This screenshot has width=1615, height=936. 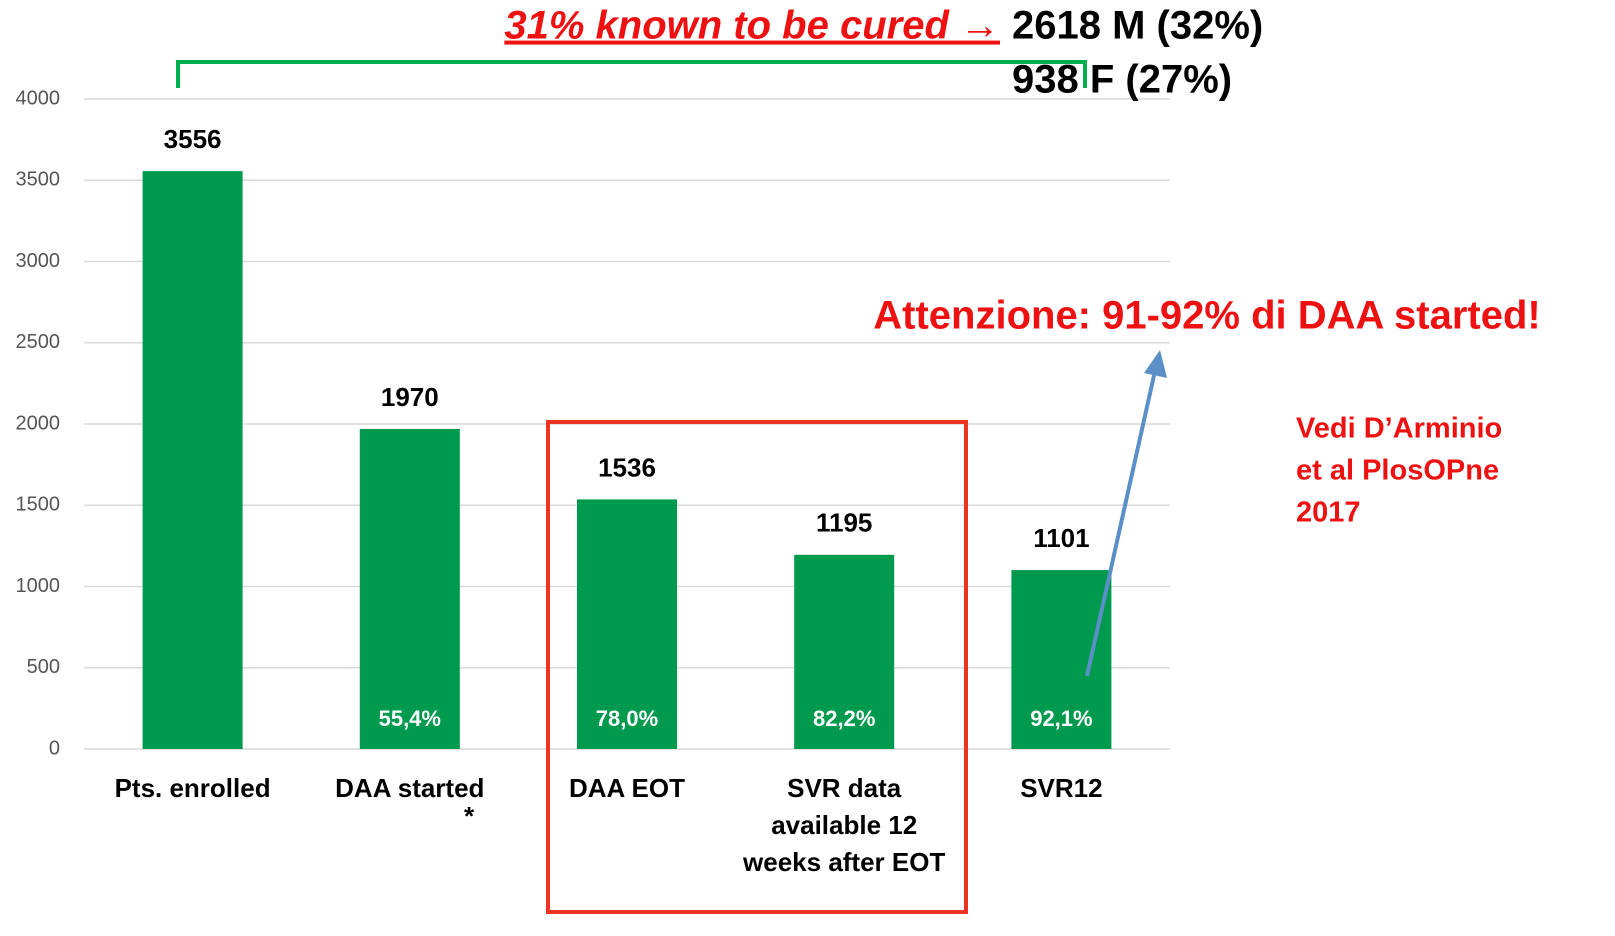 What do you see at coordinates (1137, 26) in the screenshot?
I see `male-note: 2618 M (32%)` at bounding box center [1137, 26].